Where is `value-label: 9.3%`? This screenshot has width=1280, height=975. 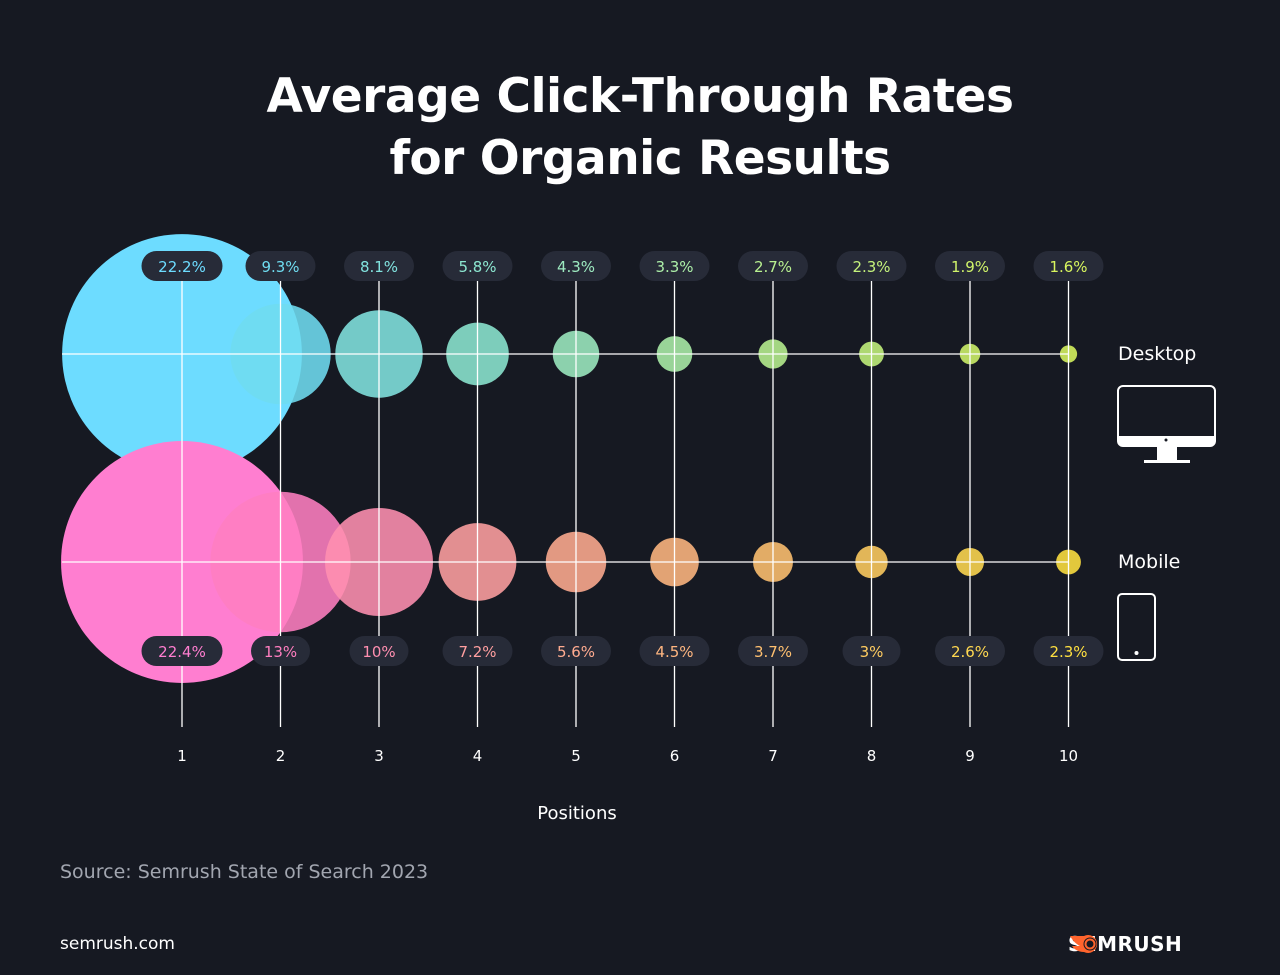 value-label: 9.3% is located at coordinates (280, 267).